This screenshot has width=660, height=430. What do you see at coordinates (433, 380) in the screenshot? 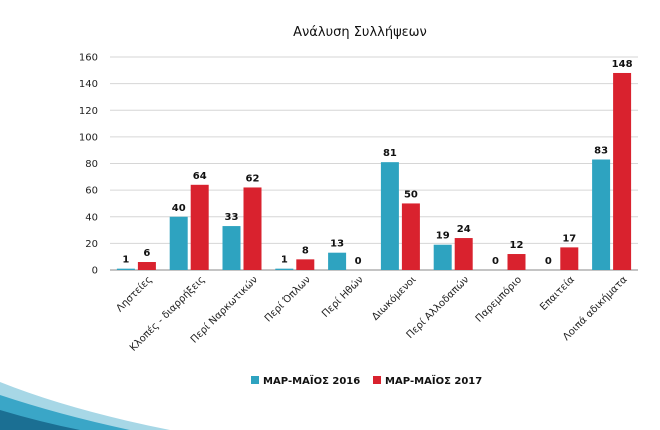
I see `legend-label: ΜΑΡ-ΜΑΪΟΣ 2017` at bounding box center [433, 380].